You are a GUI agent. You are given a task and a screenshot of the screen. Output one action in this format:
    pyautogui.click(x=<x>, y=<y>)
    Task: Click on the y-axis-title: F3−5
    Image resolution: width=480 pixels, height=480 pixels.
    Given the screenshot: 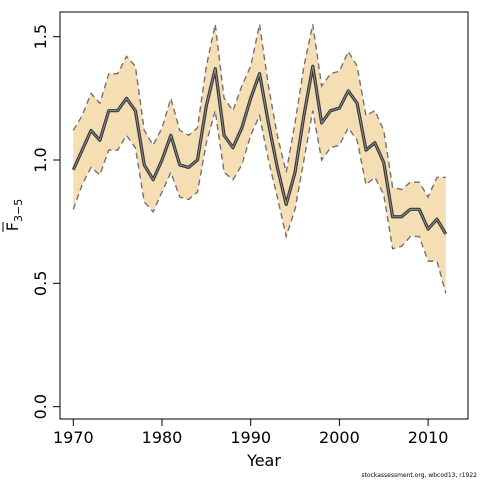 What is the action you would take?
    pyautogui.click(x=14, y=215)
    